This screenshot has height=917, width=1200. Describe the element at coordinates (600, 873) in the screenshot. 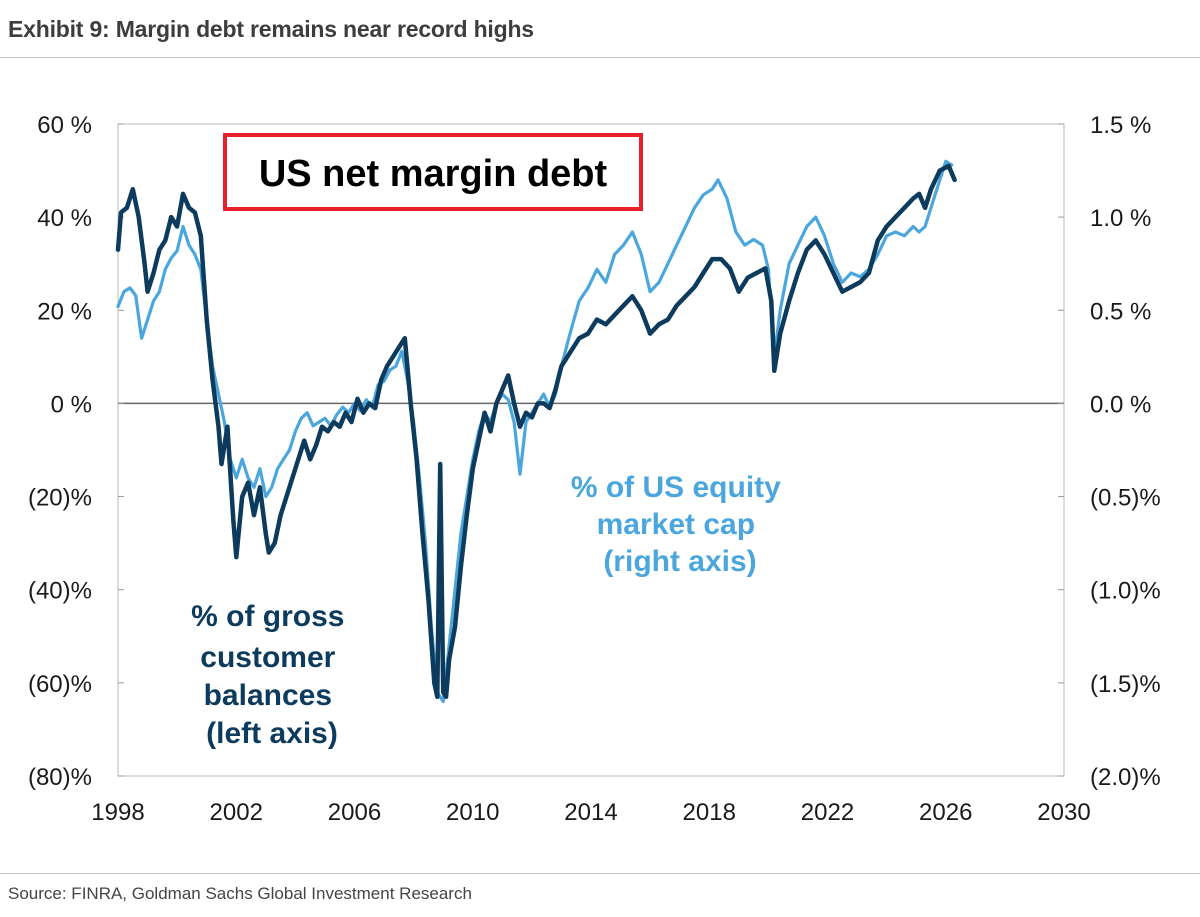

I see `bottom-divider` at that location.